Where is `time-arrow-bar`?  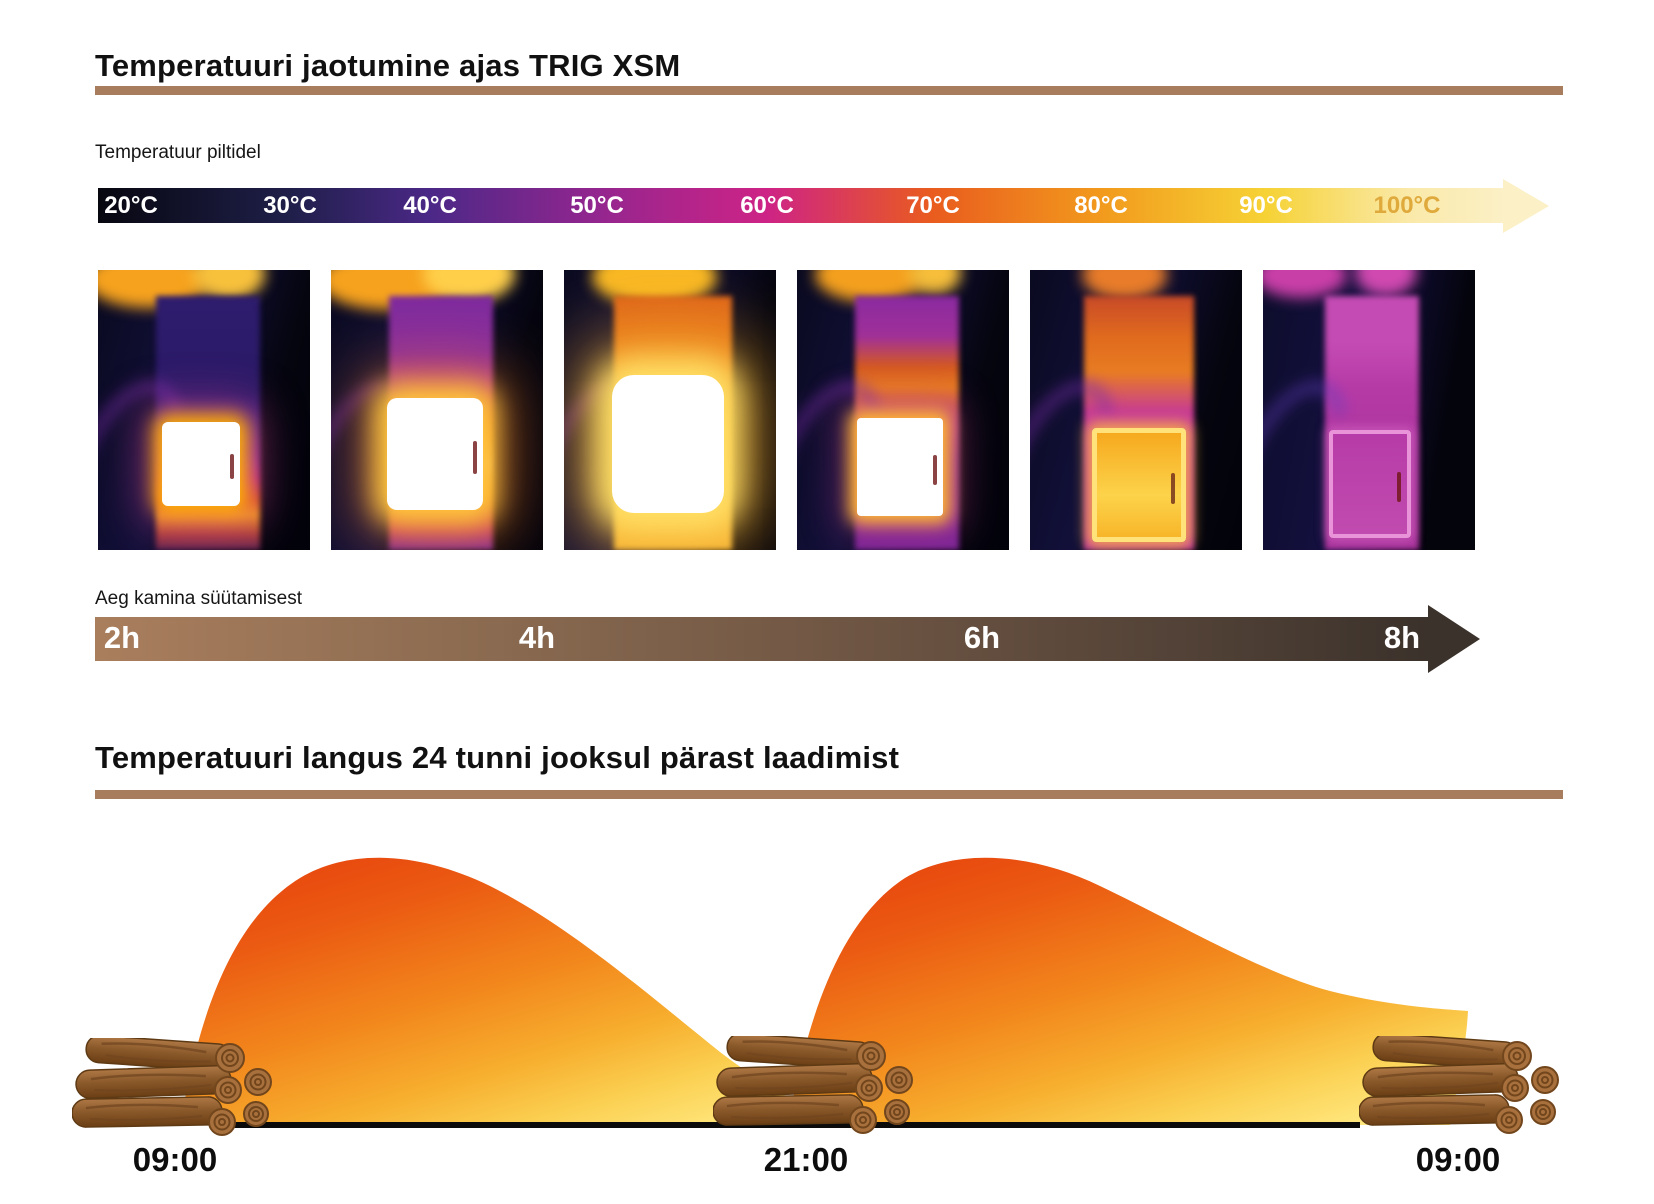 time-arrow-bar is located at coordinates (761, 639).